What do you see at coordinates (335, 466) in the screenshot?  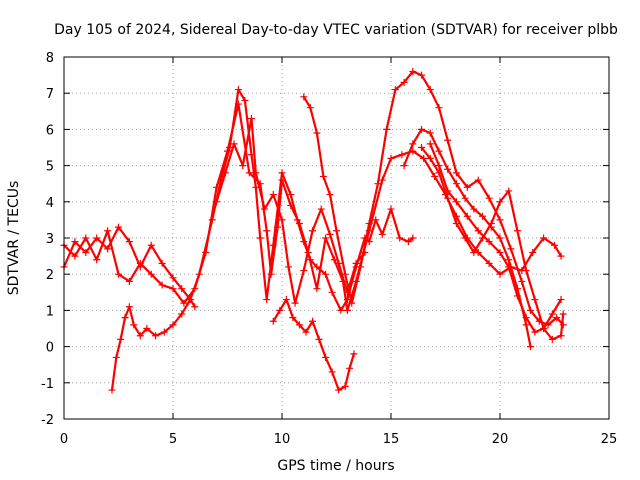 I see `x-axis-label: GPS time / hours` at bounding box center [335, 466].